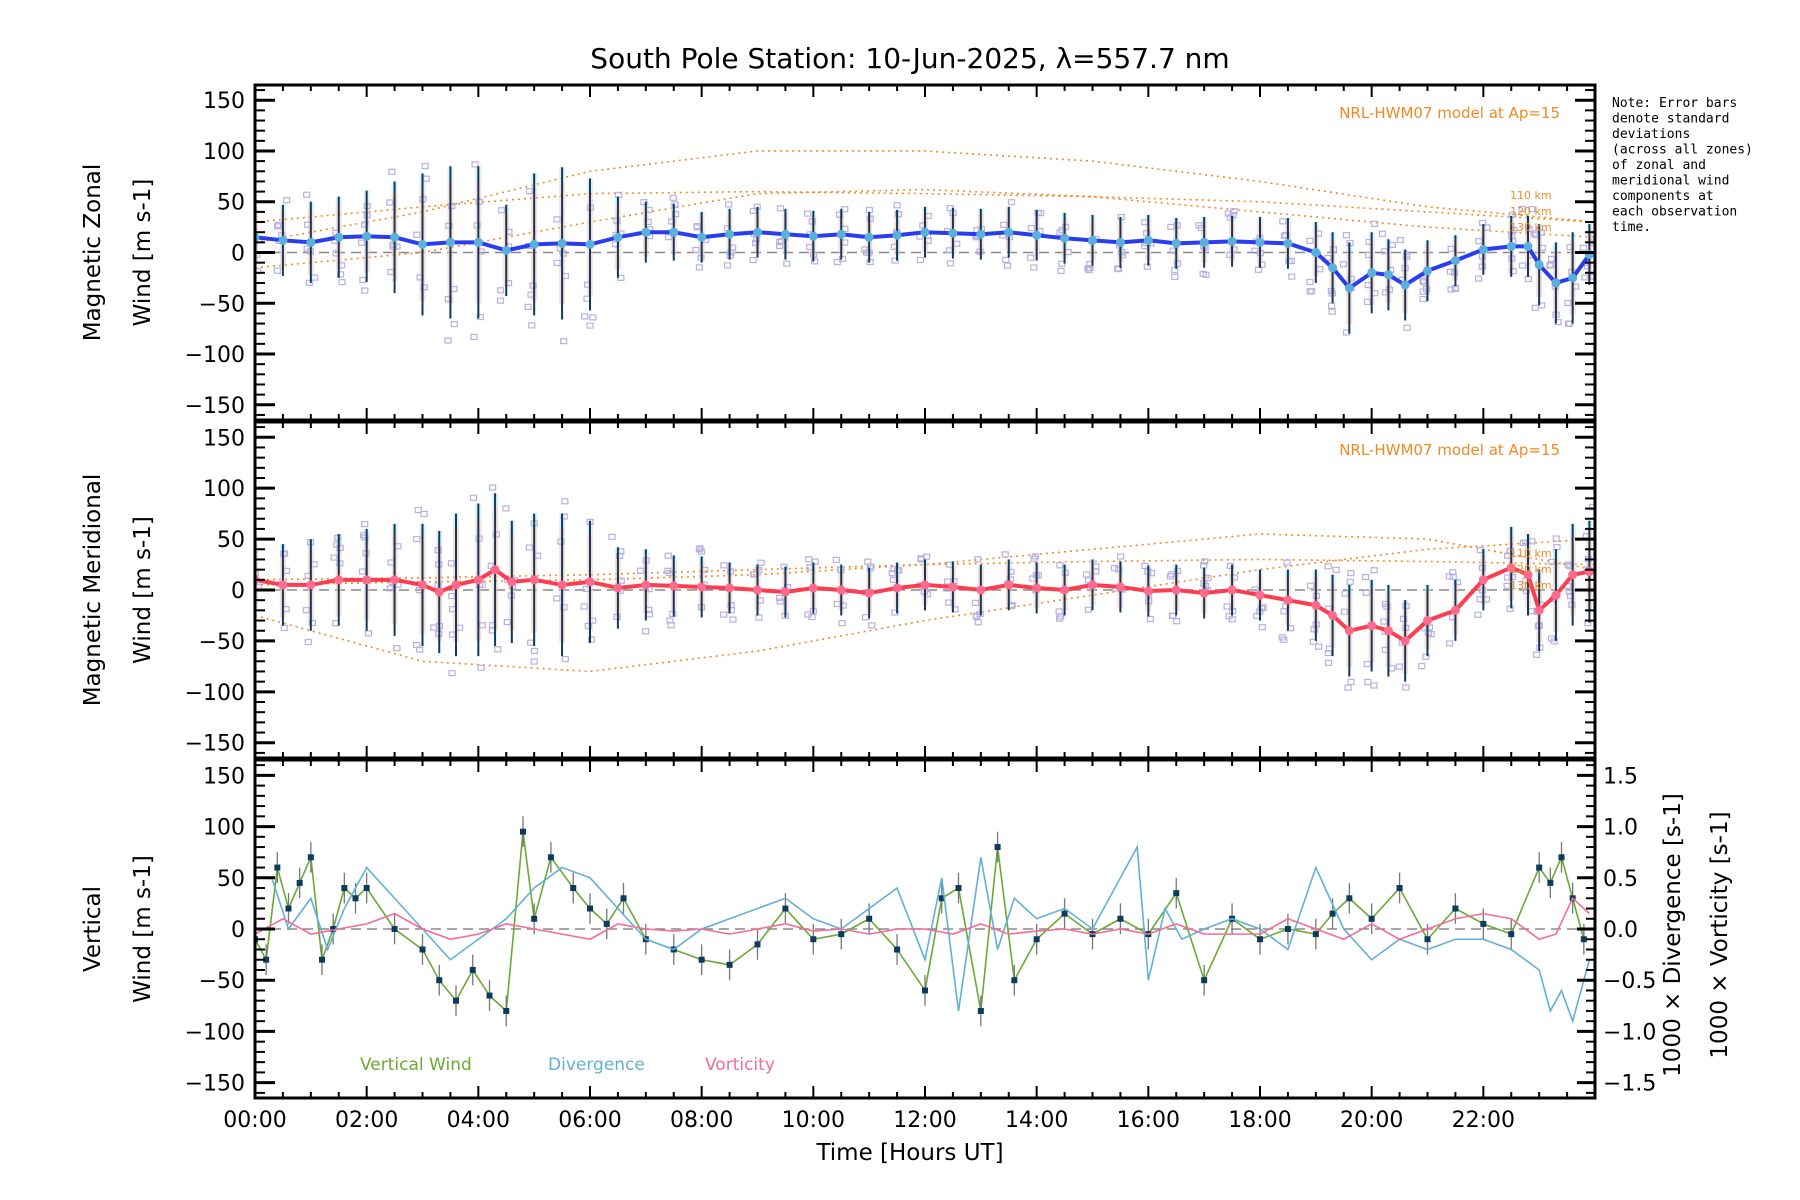  Describe the element at coordinates (921, 587) in the screenshot. I see `plot-area` at that location.